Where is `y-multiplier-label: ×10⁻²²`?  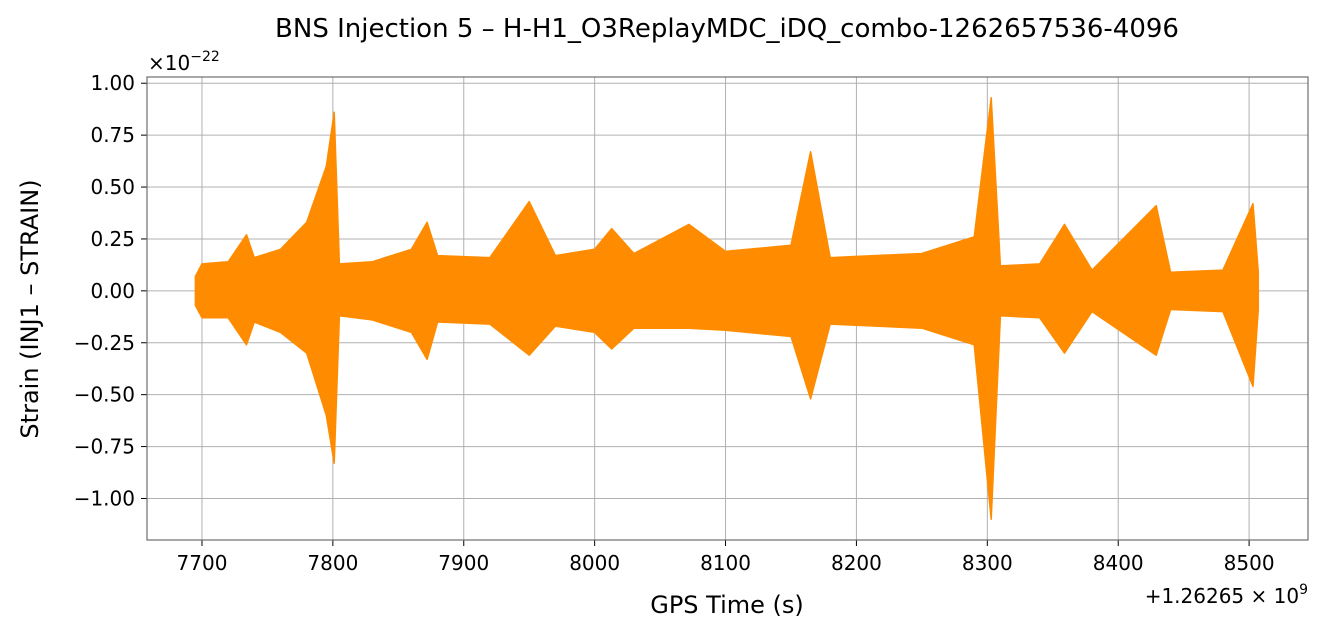 y-multiplier-label: ×10⁻²² is located at coordinates (184, 62).